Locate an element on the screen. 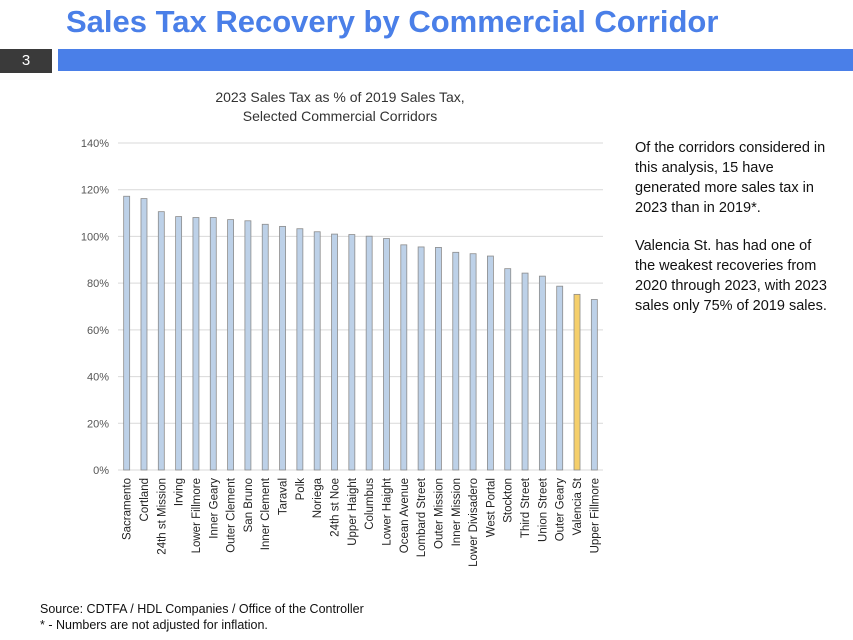  x-tick-label: Polk is located at coordinates (301, 489).